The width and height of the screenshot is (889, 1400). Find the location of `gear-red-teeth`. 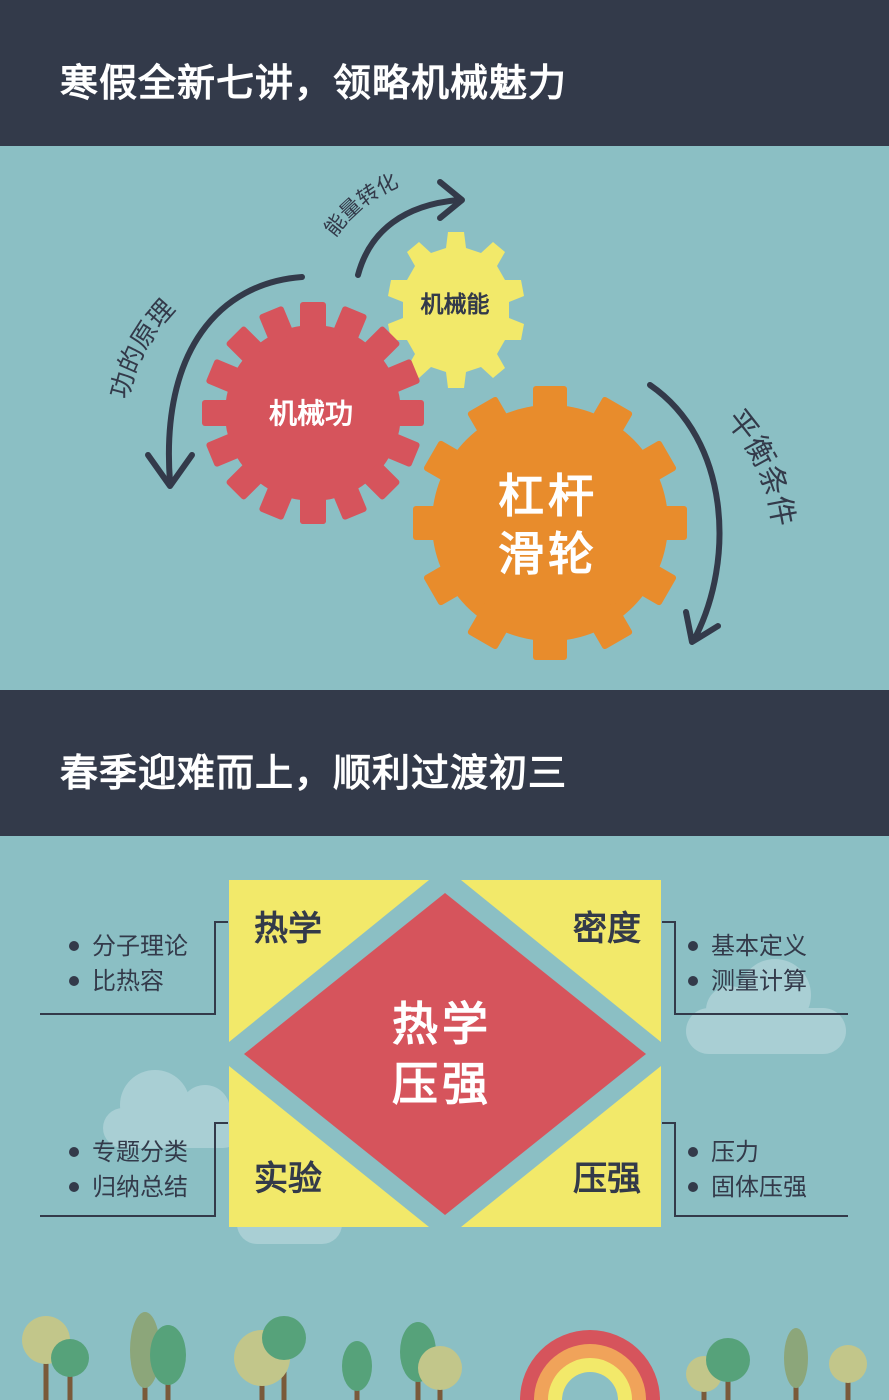

gear-red-teeth is located at coordinates (313, 413).